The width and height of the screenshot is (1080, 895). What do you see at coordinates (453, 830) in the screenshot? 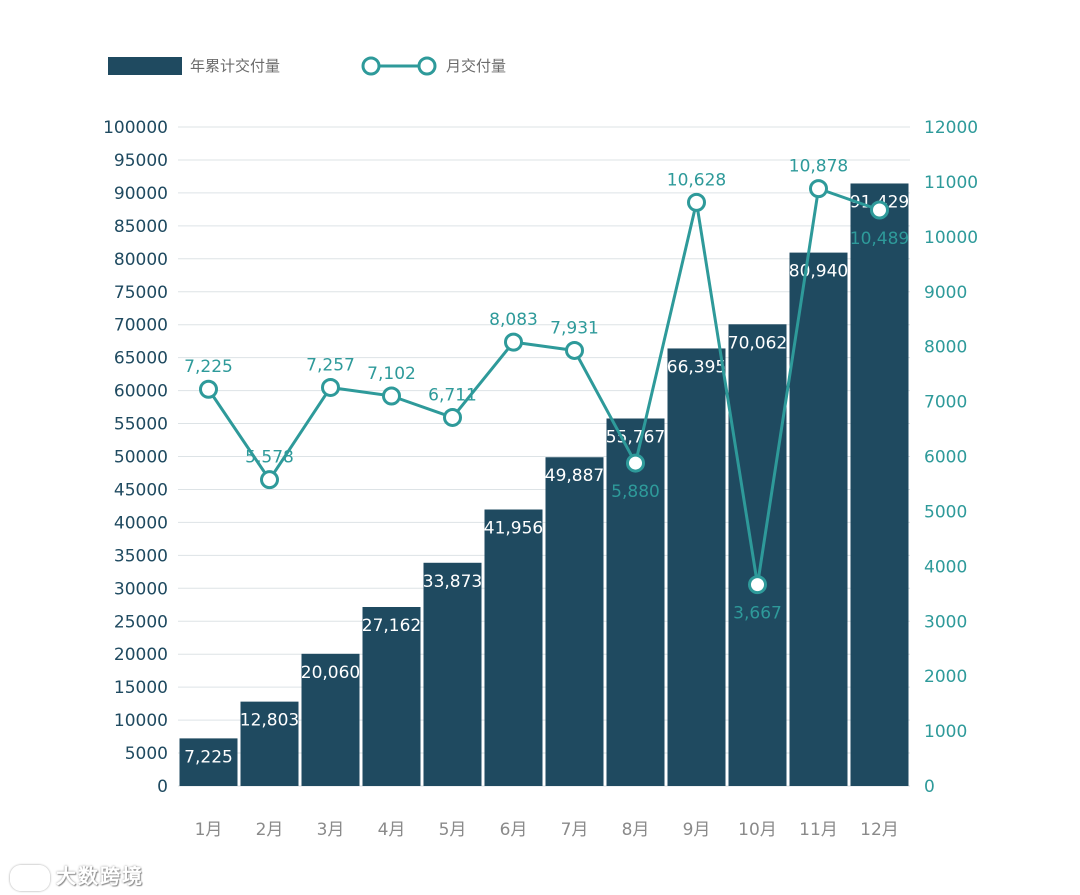
I see `x-tick-label: 5月` at bounding box center [453, 830].